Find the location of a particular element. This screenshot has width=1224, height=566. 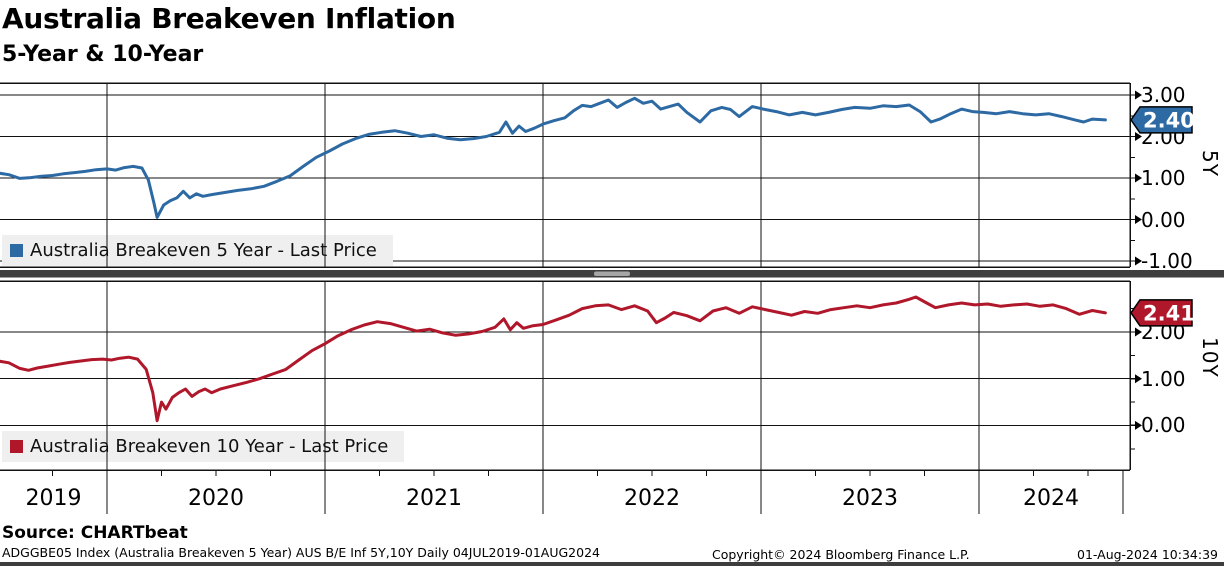

legend-5y: Australia Breakeven 5 Year - Last Price is located at coordinates (197, 250).